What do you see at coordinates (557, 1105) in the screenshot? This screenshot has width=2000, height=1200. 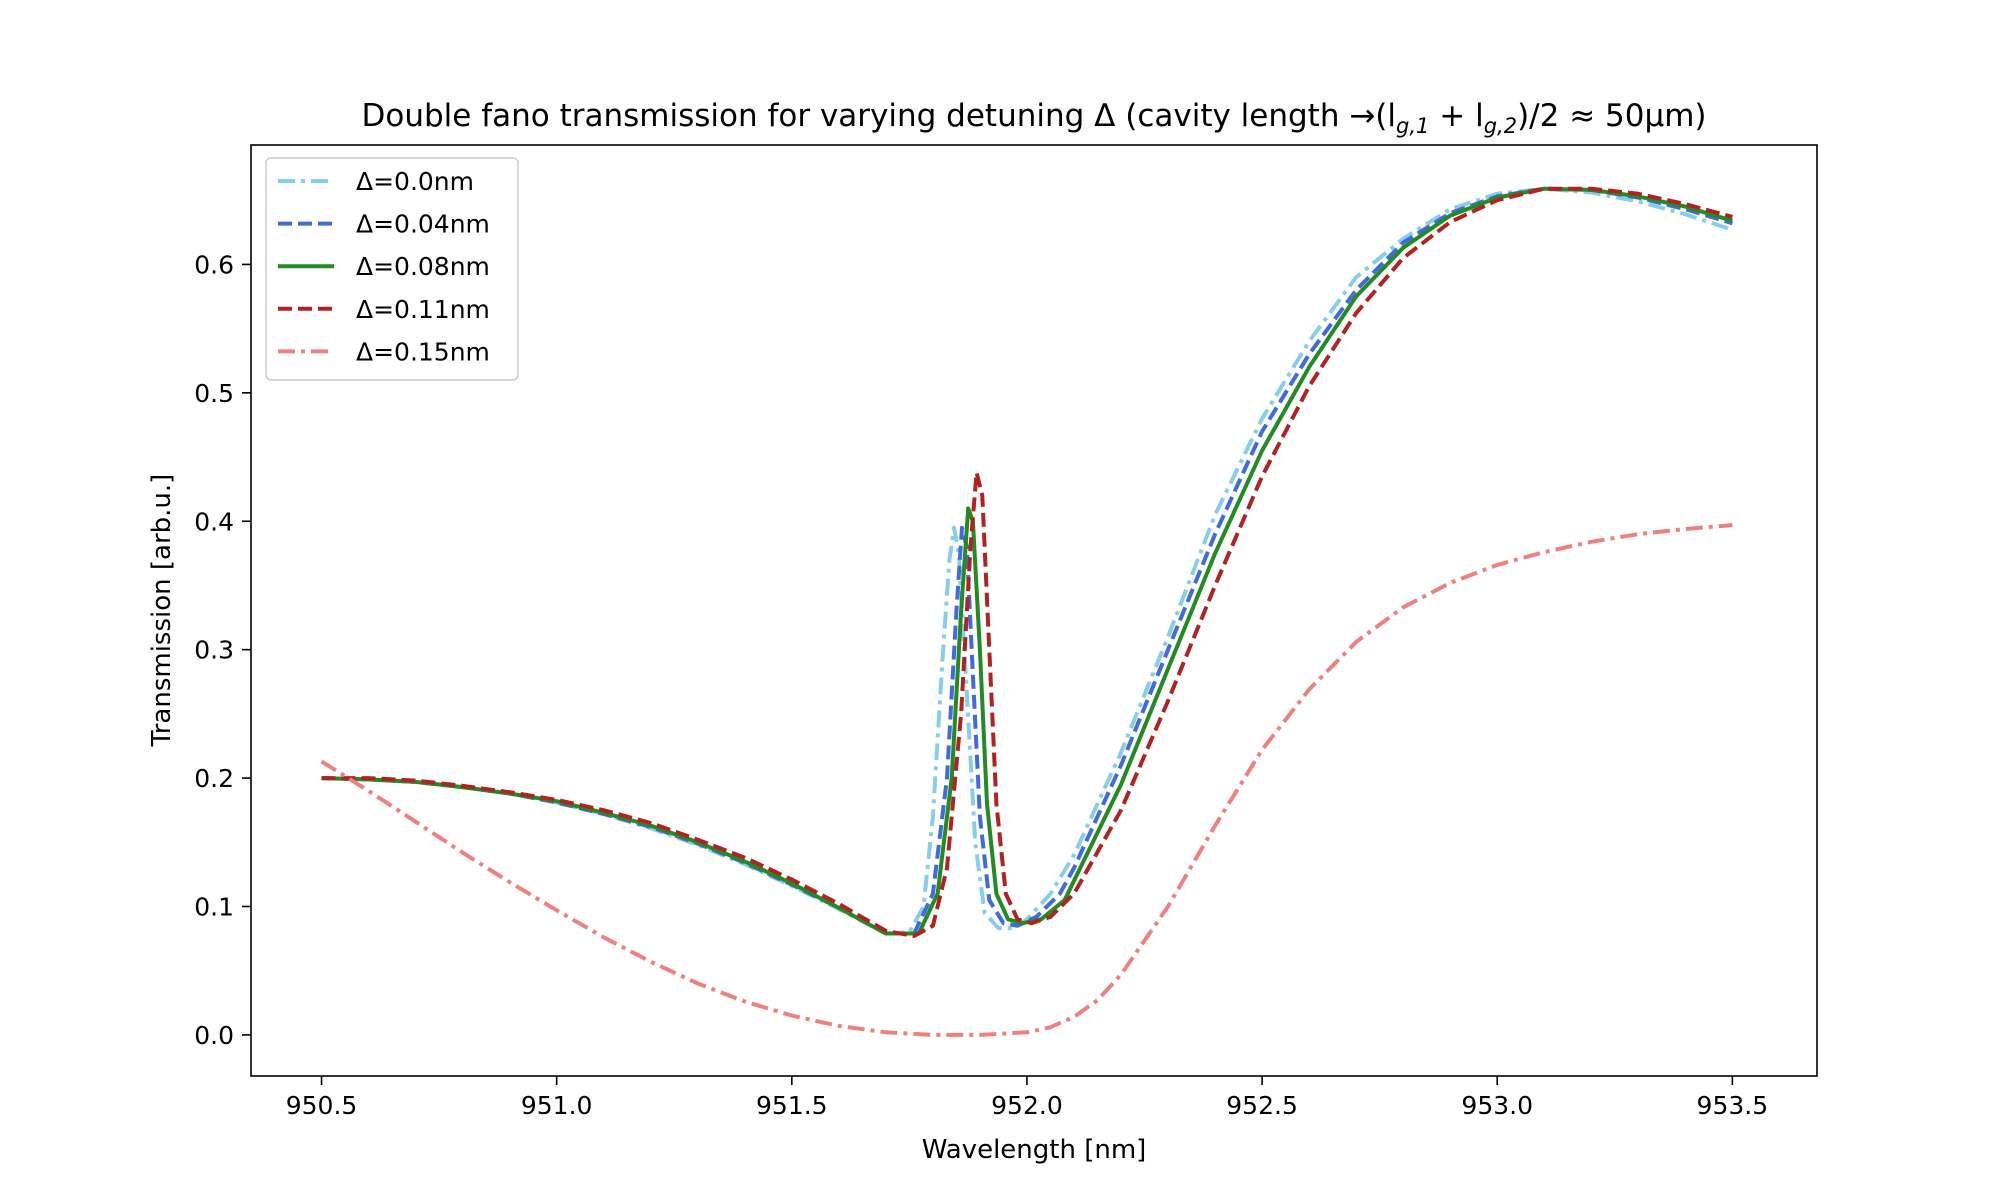 I see `x-tick-label: 951.0` at bounding box center [557, 1105].